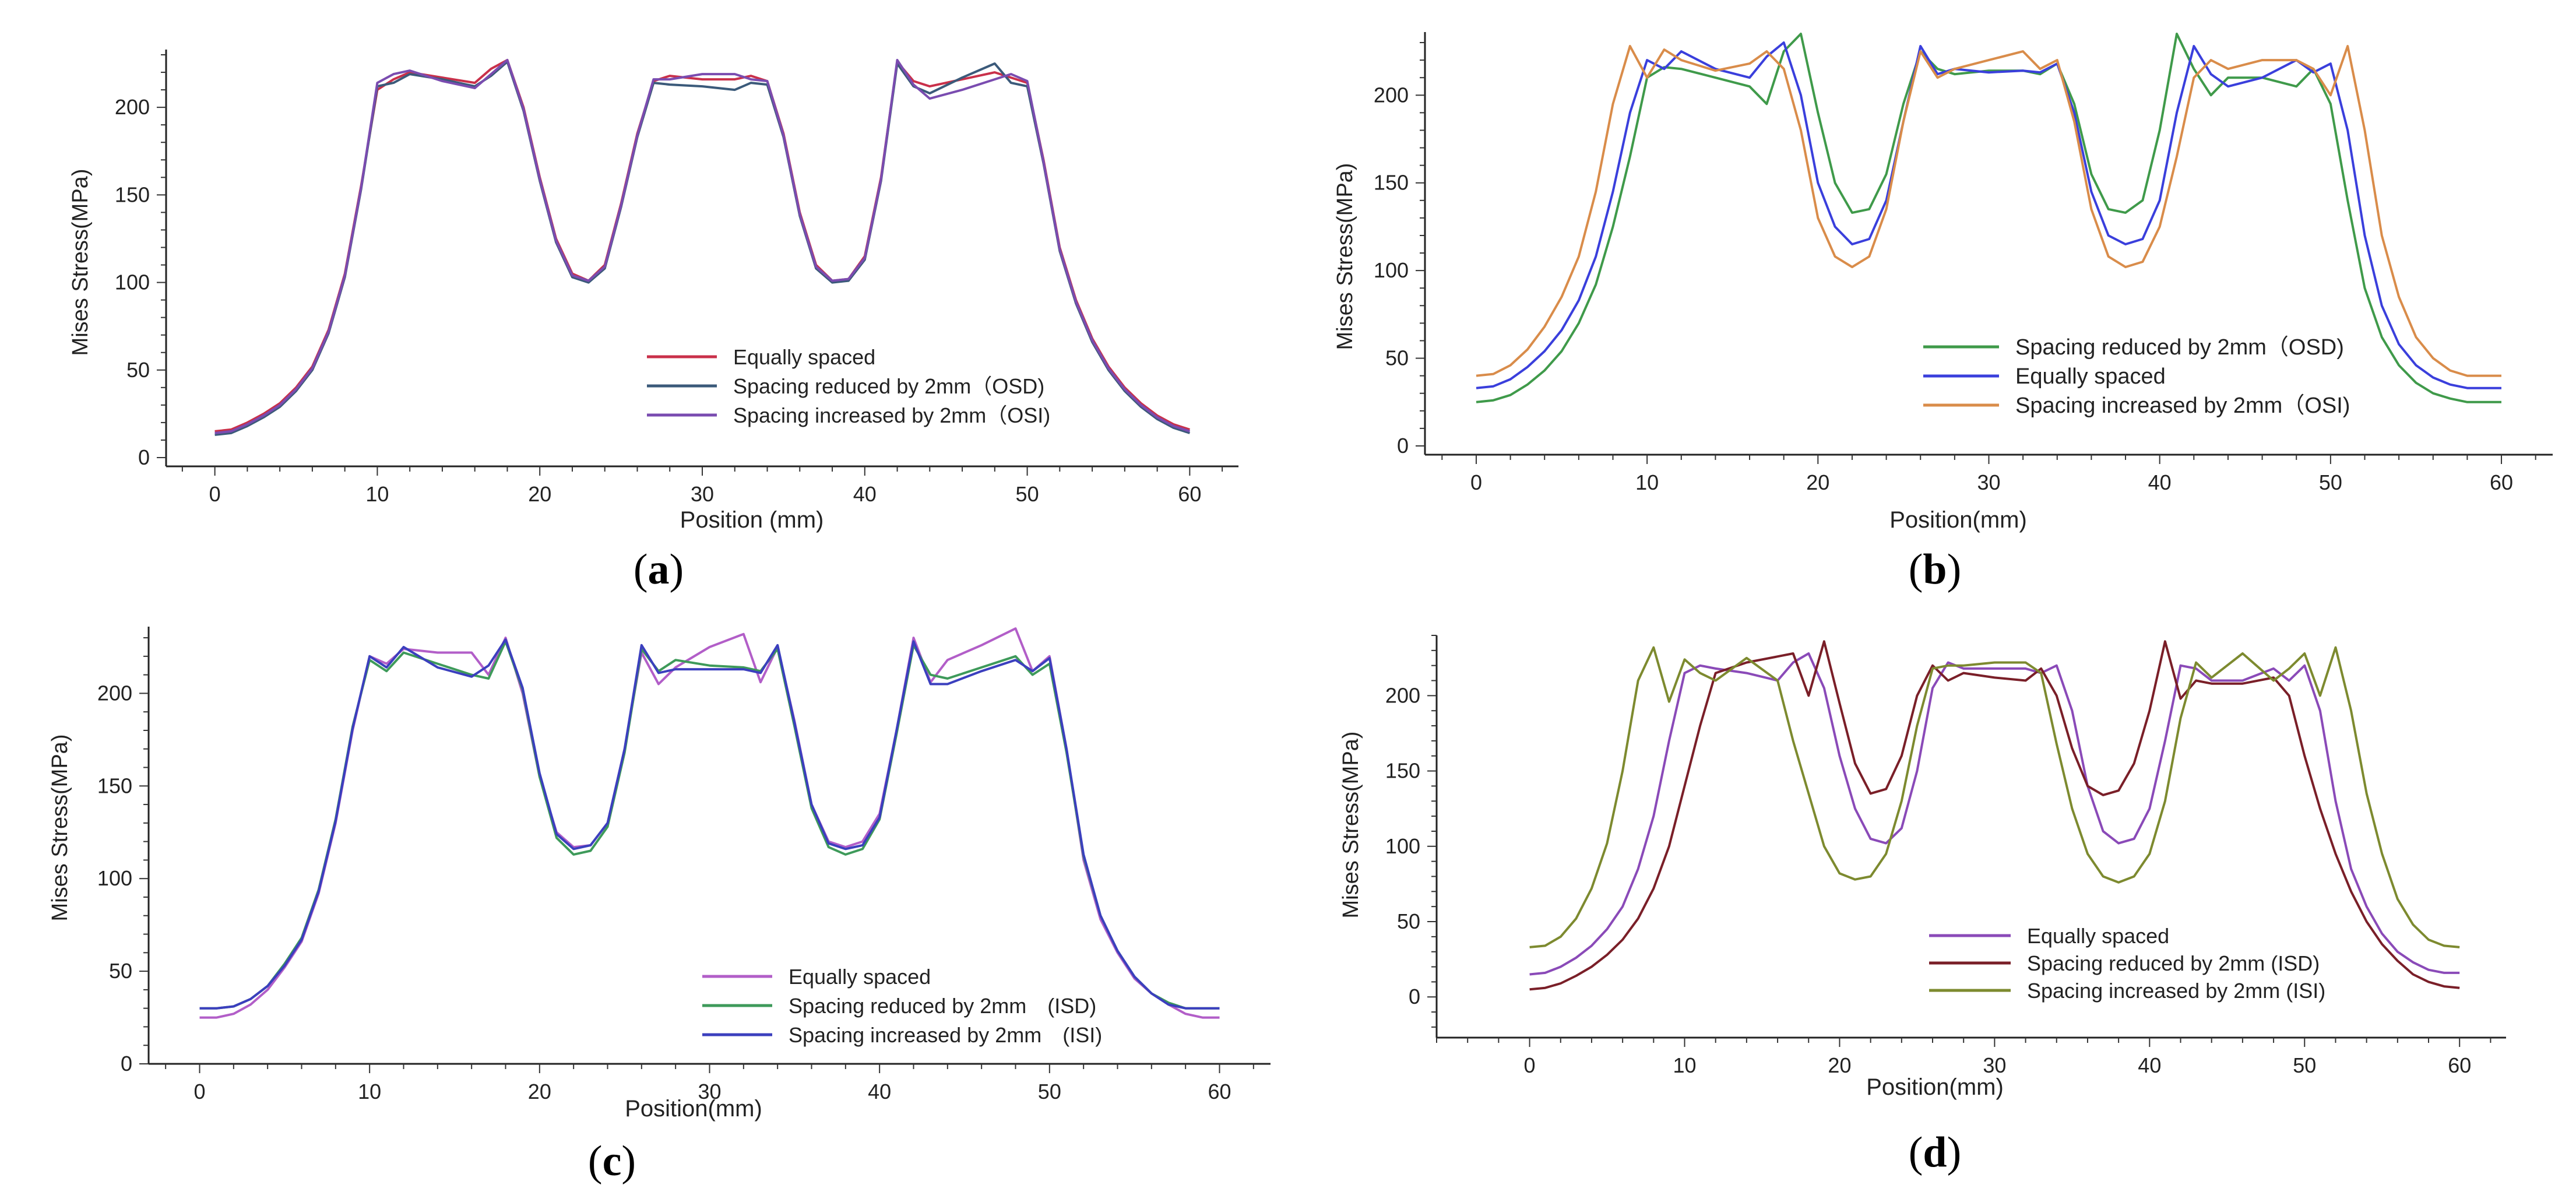  Describe the element at coordinates (752, 520) in the screenshot. I see `x-axis-title: Position (mm)` at that location.